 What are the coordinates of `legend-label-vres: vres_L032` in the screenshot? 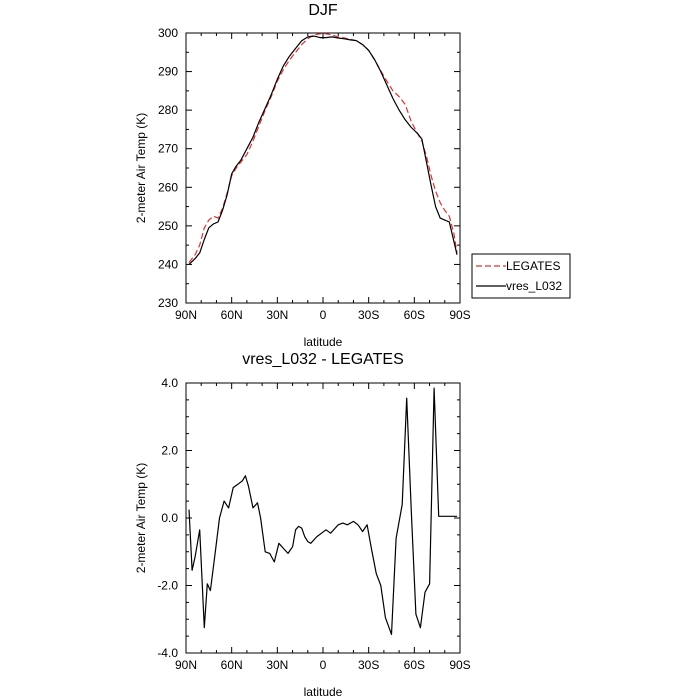 It's located at (534, 286).